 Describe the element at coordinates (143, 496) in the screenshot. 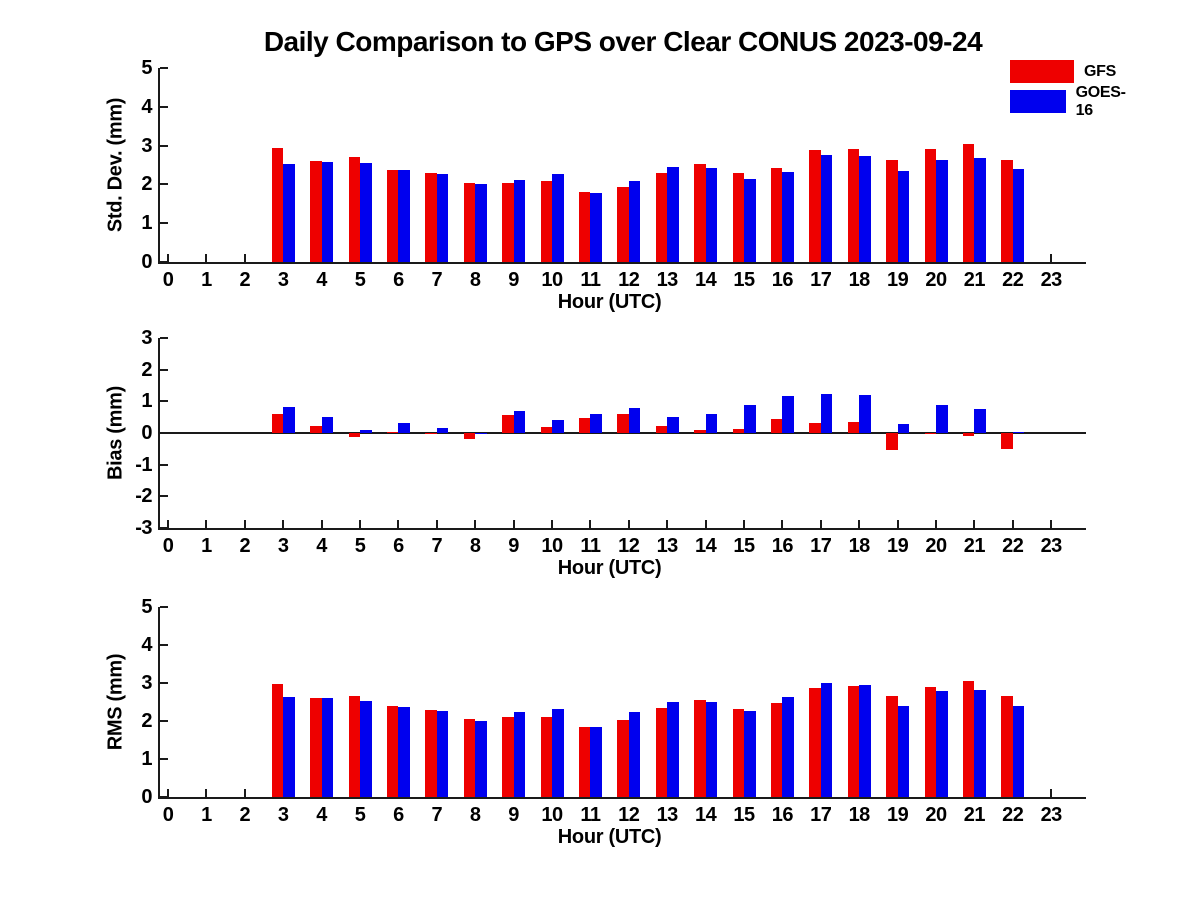

I see `y-tick-label: -2` at that location.